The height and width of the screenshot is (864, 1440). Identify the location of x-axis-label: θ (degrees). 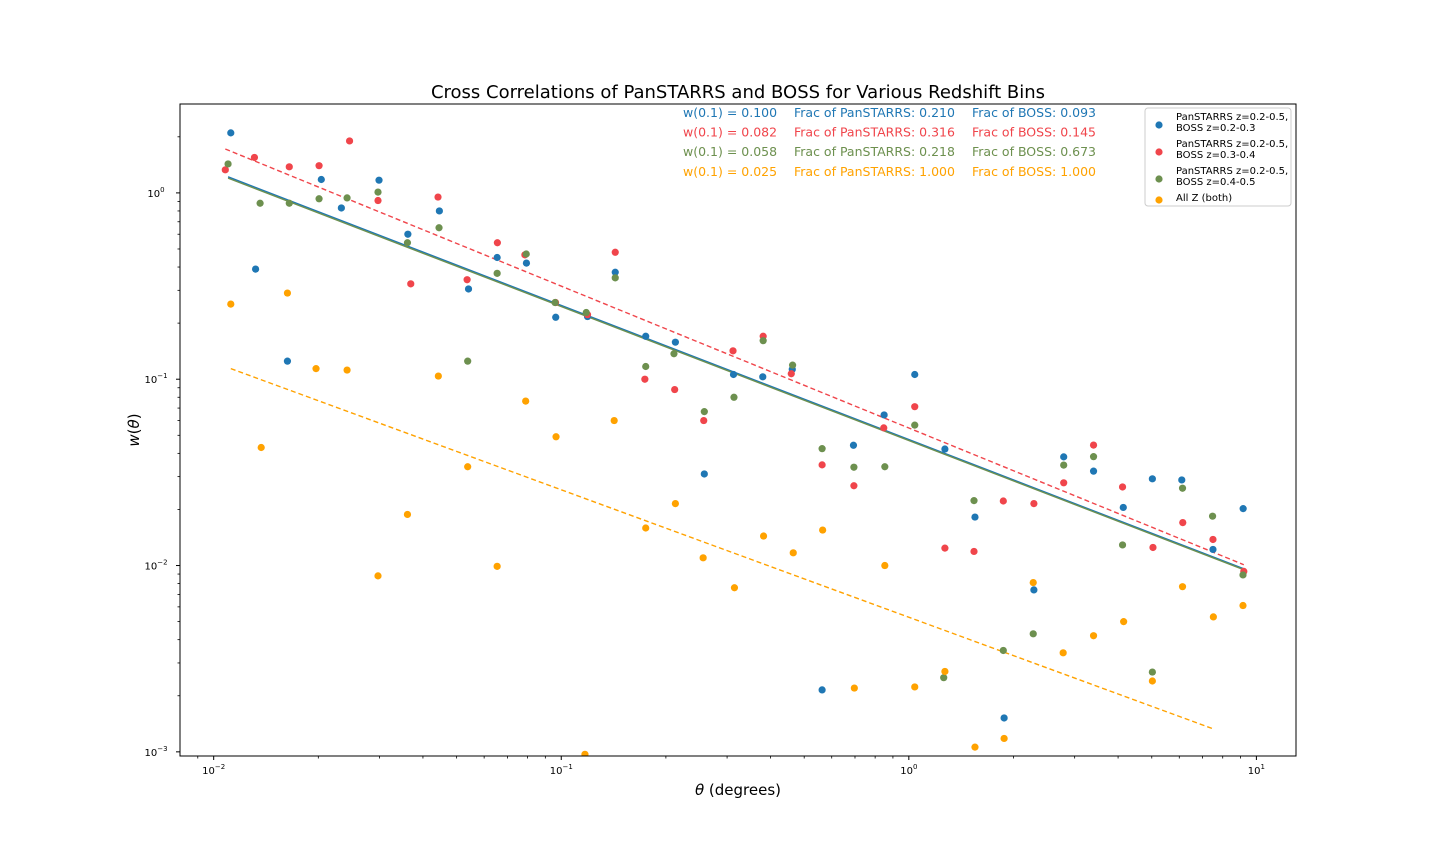
(738, 790).